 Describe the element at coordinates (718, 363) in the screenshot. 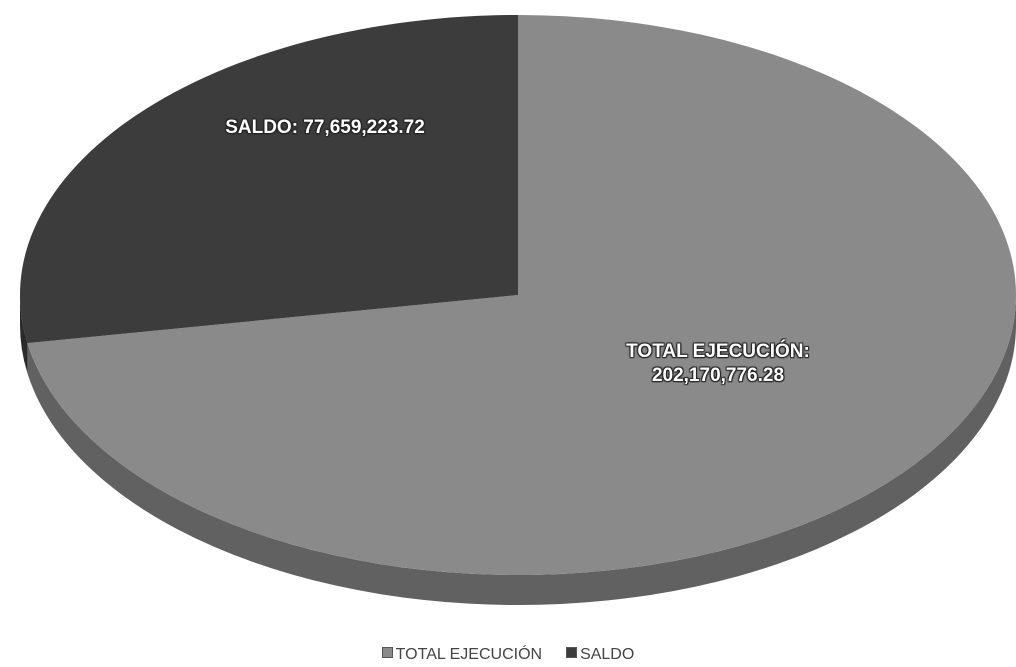

I see `data-label: TOTAL EJECUCIÓN: 202,170,776.28` at that location.